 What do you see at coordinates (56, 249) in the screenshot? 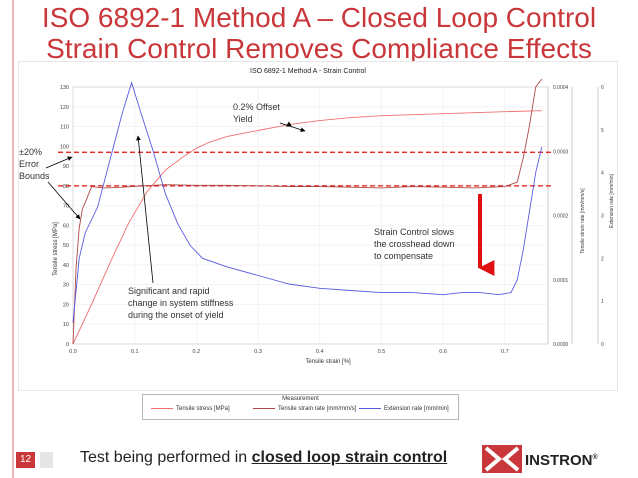
I see `y-axis-left-label: Tensile stress [MPa]` at bounding box center [56, 249].